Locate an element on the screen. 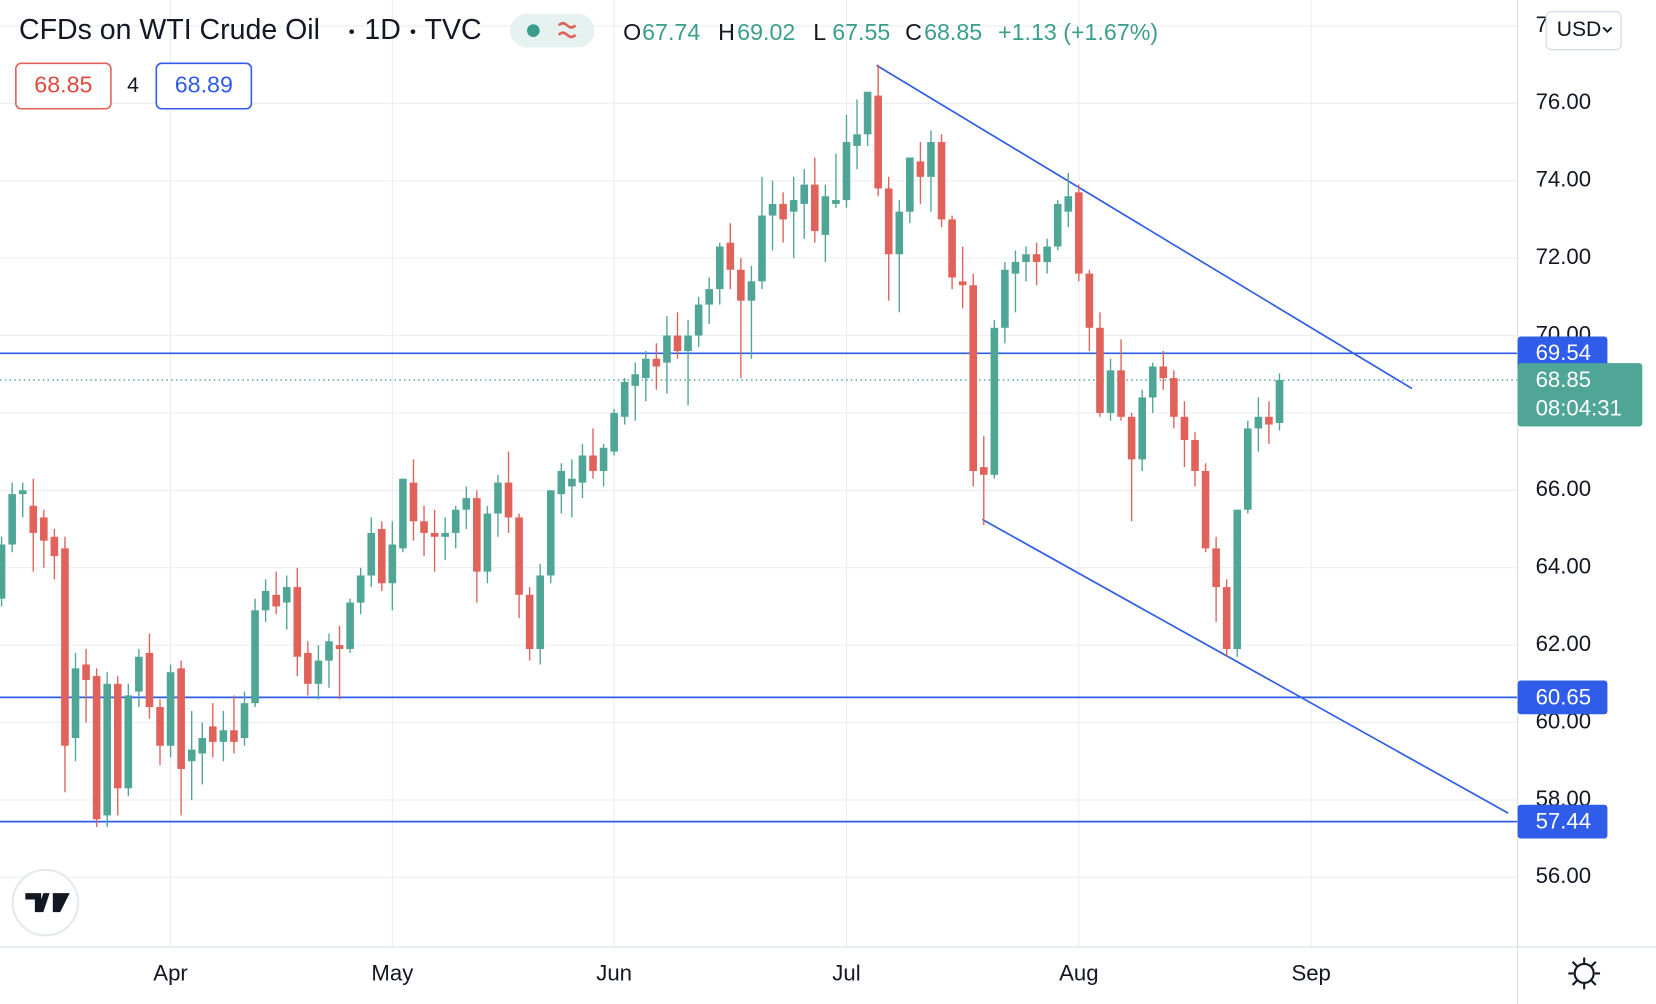 Image resolution: width=1656 pixels, height=1004 pixels. status-pill is located at coordinates (552, 30).